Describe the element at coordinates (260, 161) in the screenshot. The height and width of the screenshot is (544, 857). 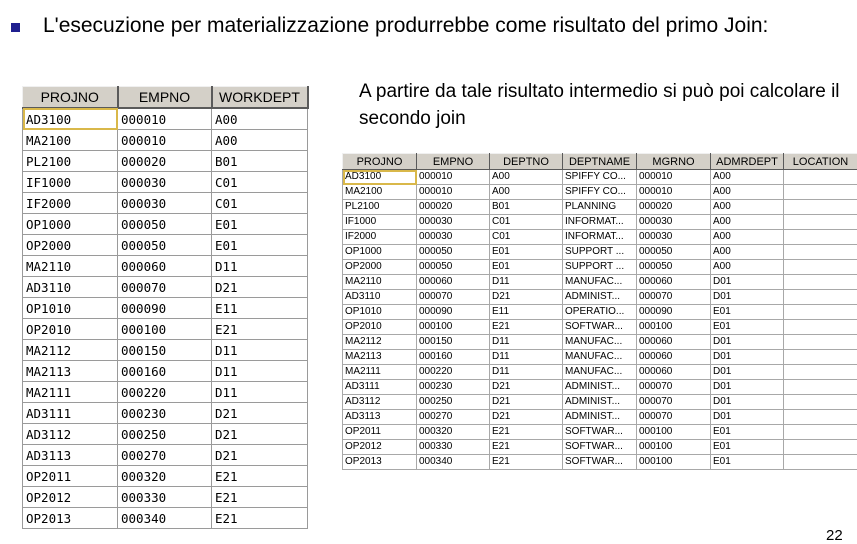
I see `table1-cell: B01` at that location.